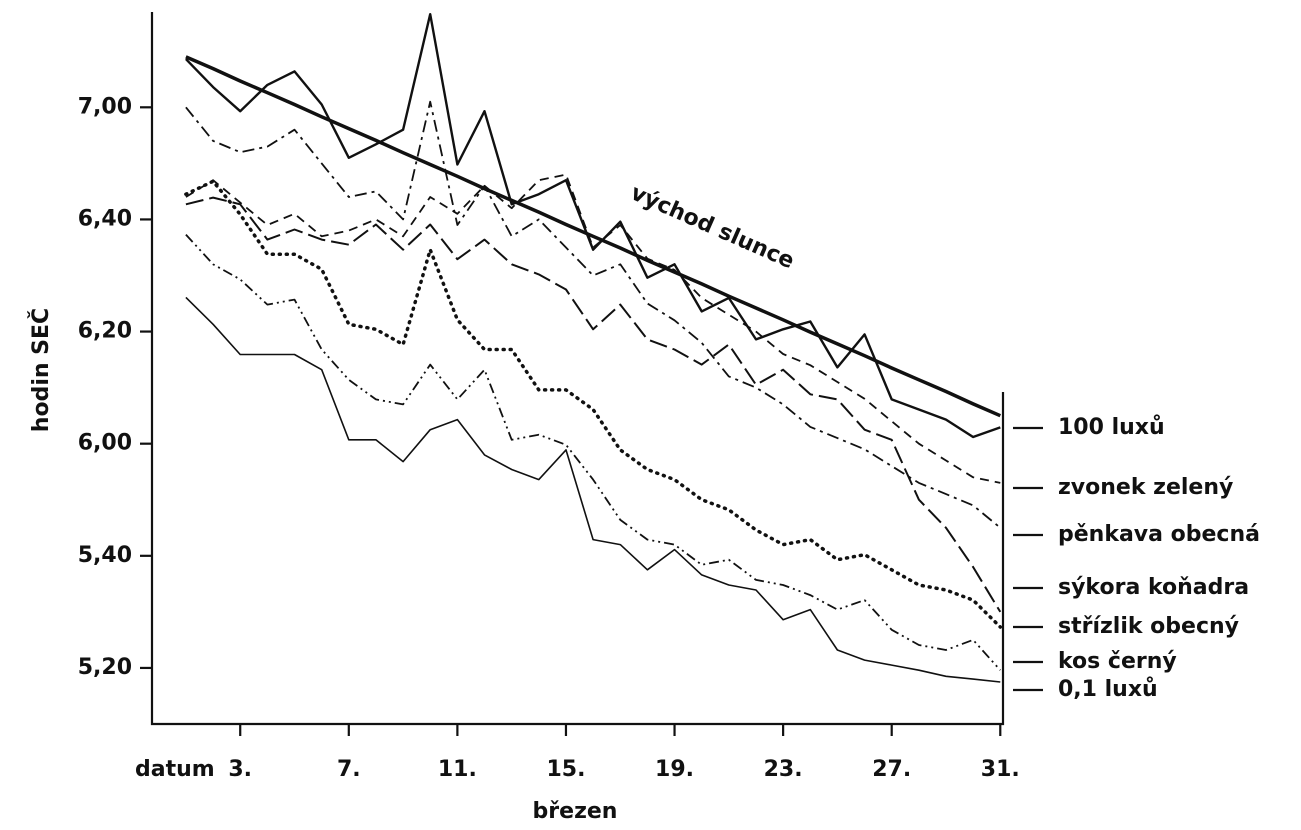  What do you see at coordinates (240, 769) in the screenshot?
I see `x-tick-label: 3.` at bounding box center [240, 769].